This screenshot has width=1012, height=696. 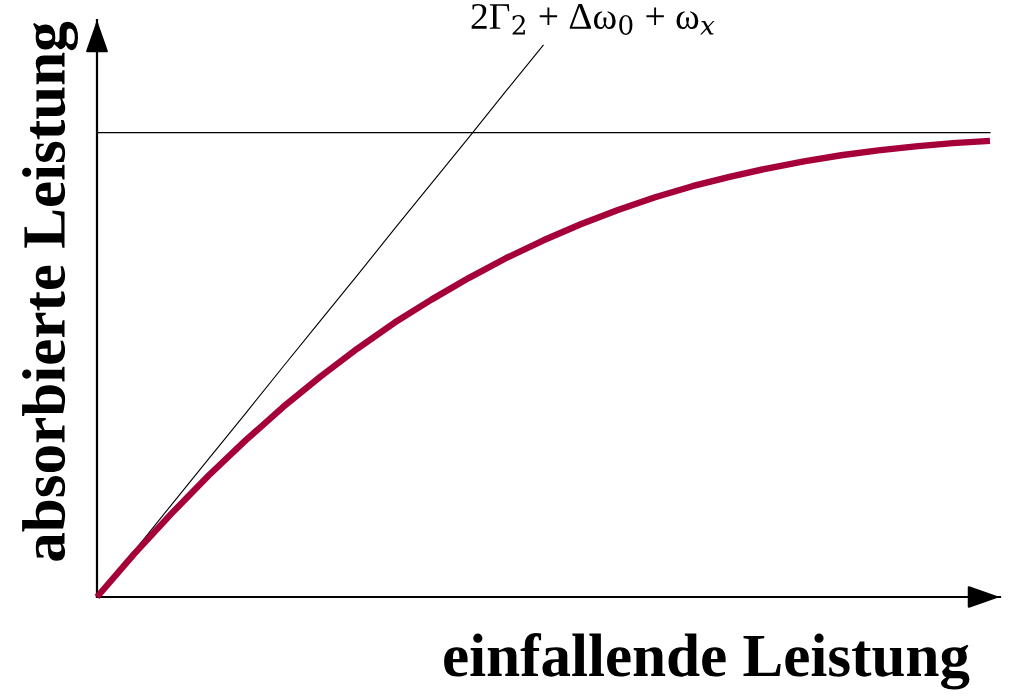 I want to click on x-axis-title: einfallende Leistung, so click(x=707, y=661).